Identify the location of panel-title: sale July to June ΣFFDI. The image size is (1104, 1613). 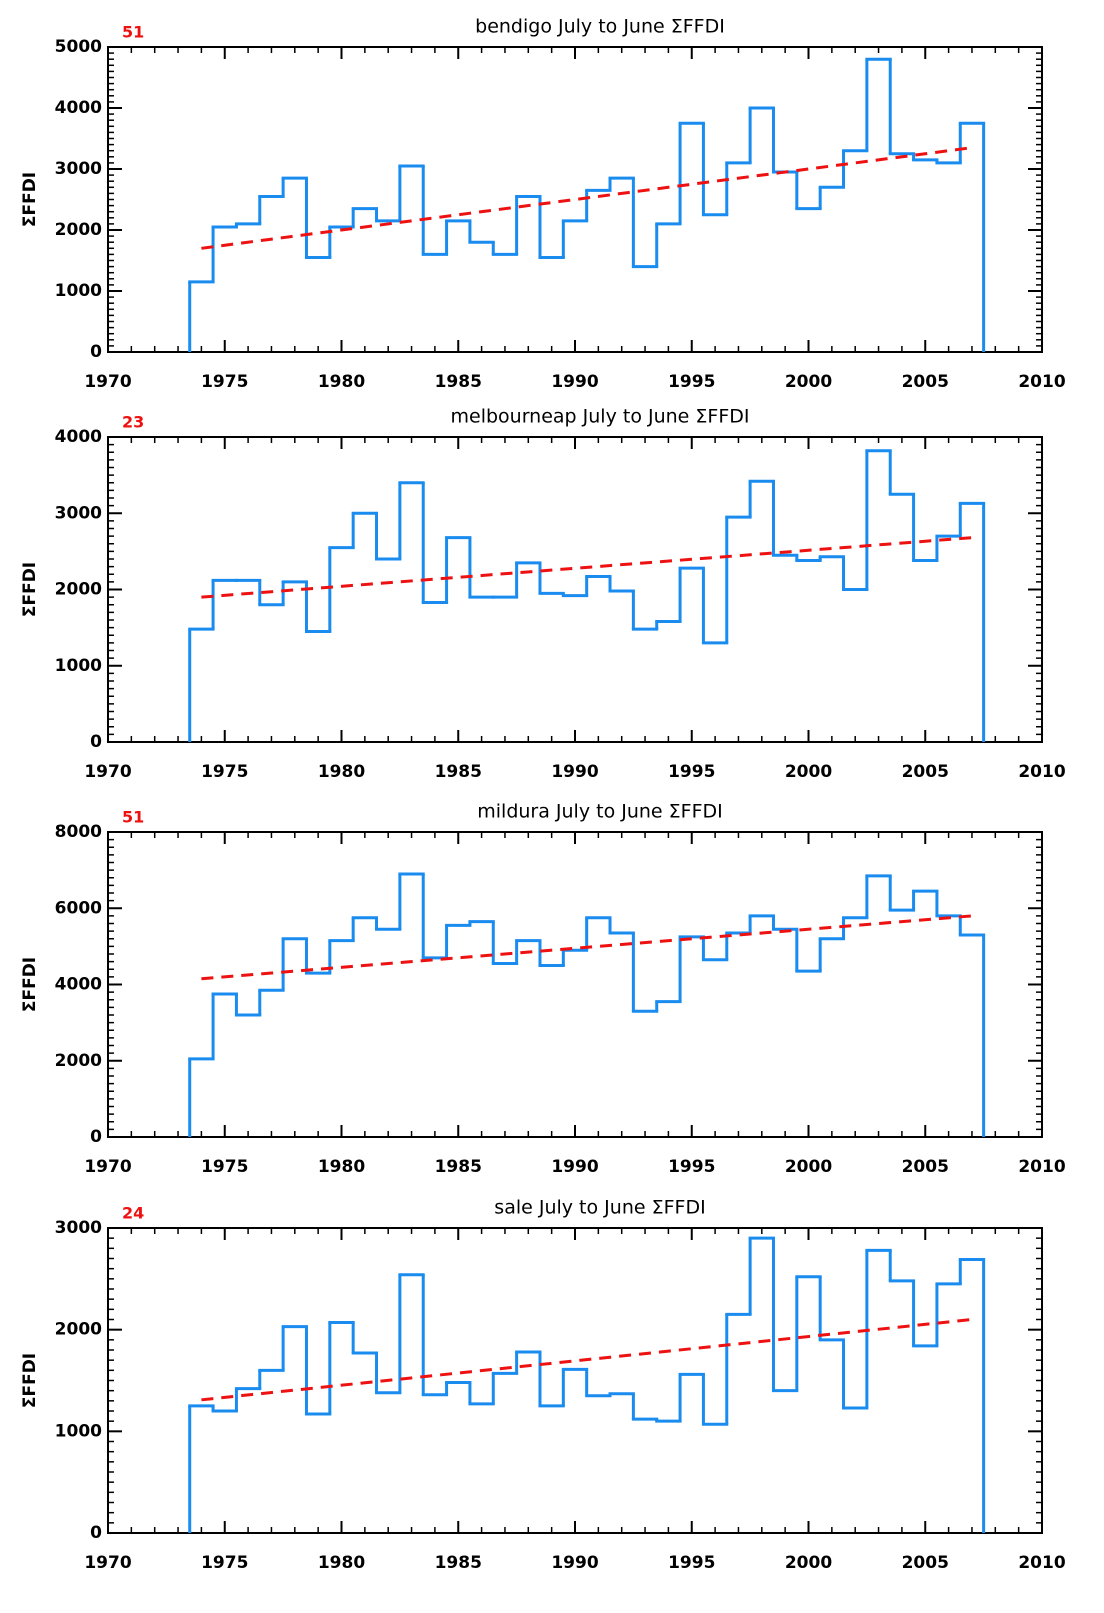
(599, 1208).